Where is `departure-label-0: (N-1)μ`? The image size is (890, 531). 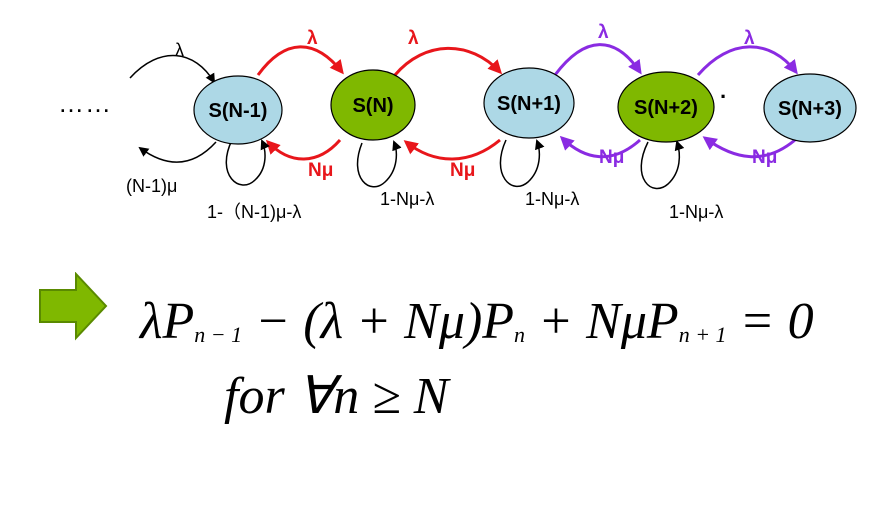 departure-label-0: (N-1)μ is located at coordinates (151, 186).